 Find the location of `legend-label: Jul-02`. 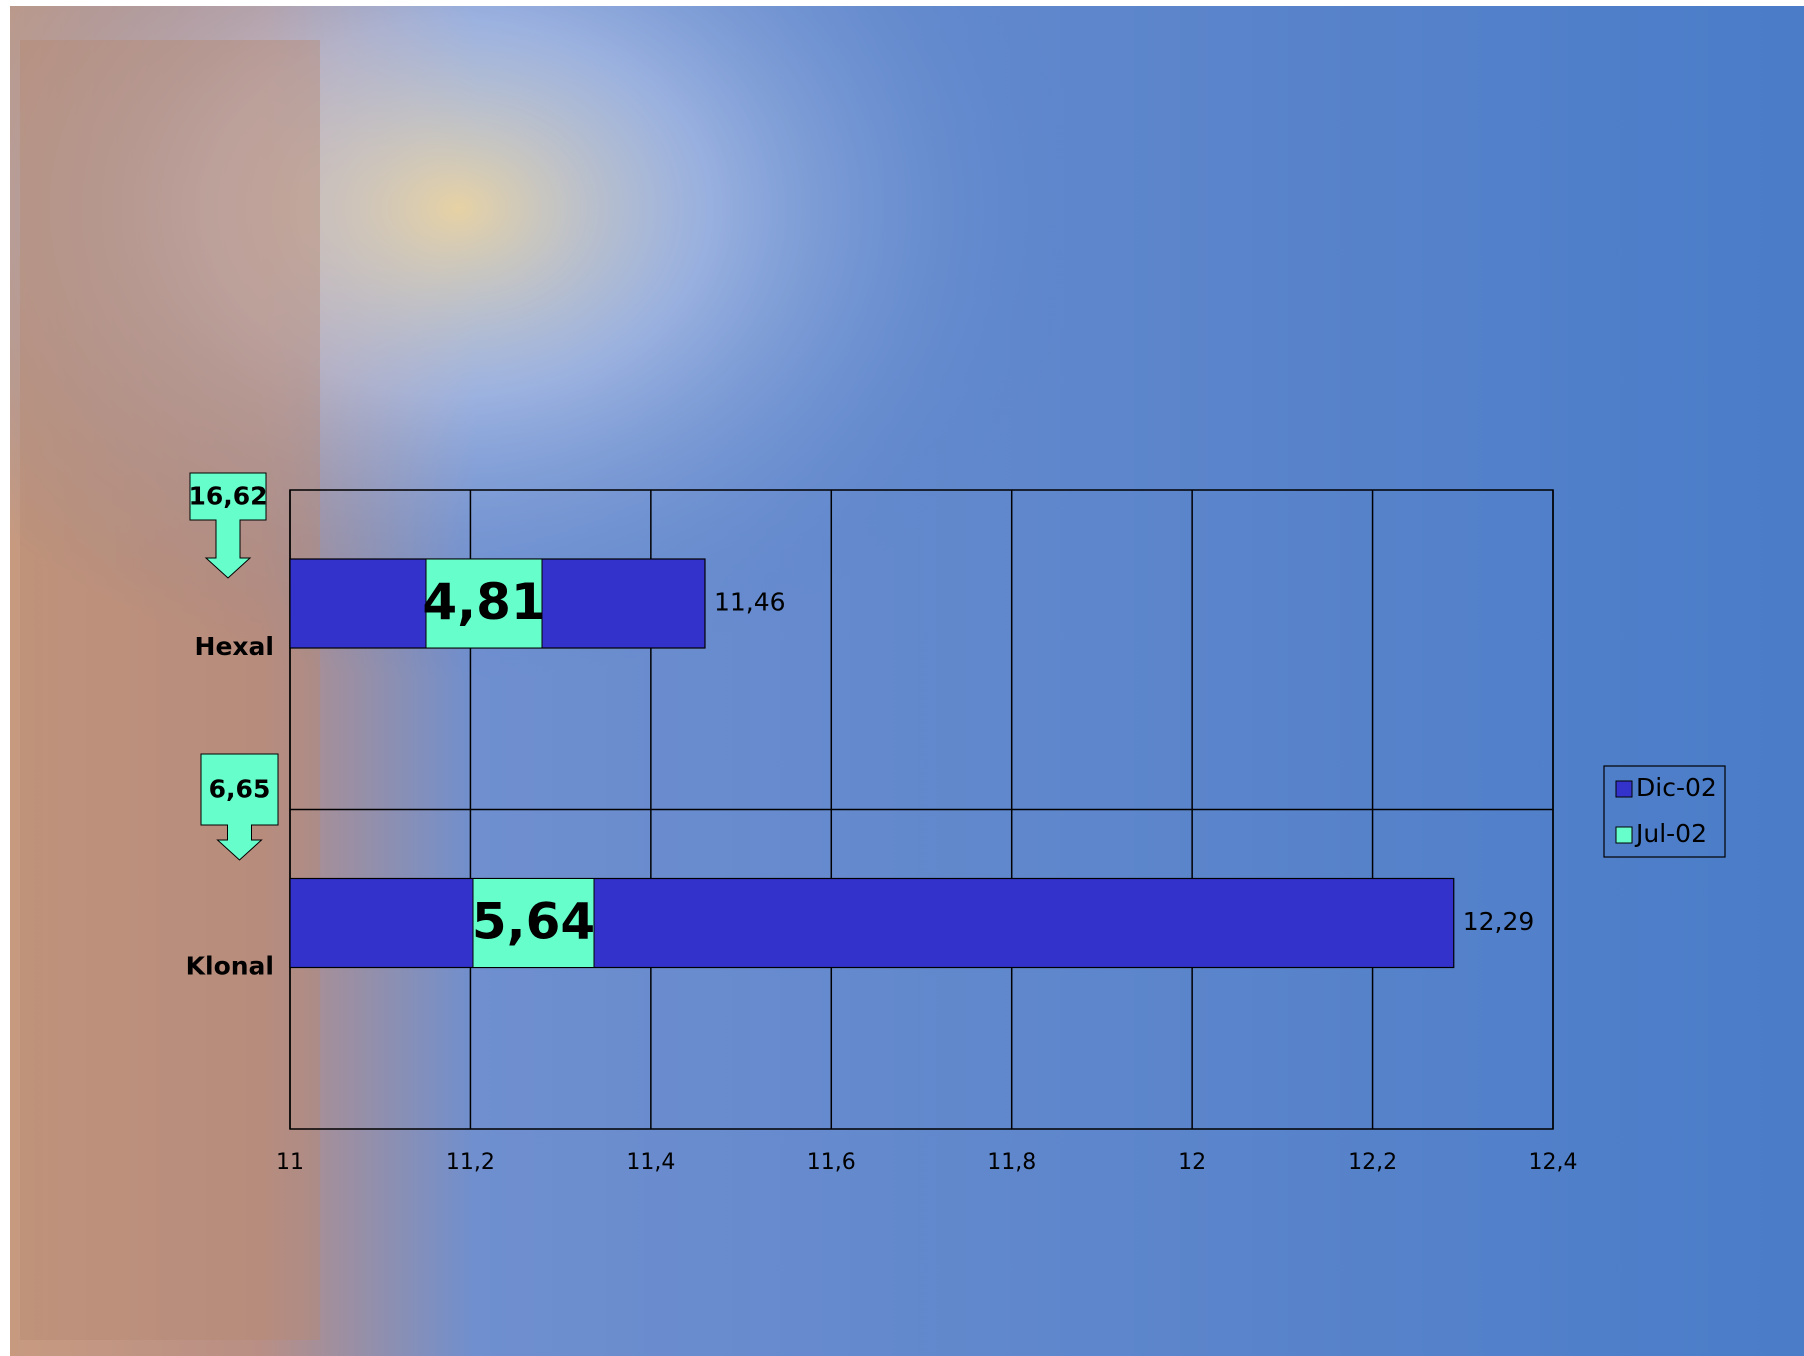

legend-label: Jul-02 is located at coordinates (1670, 833).